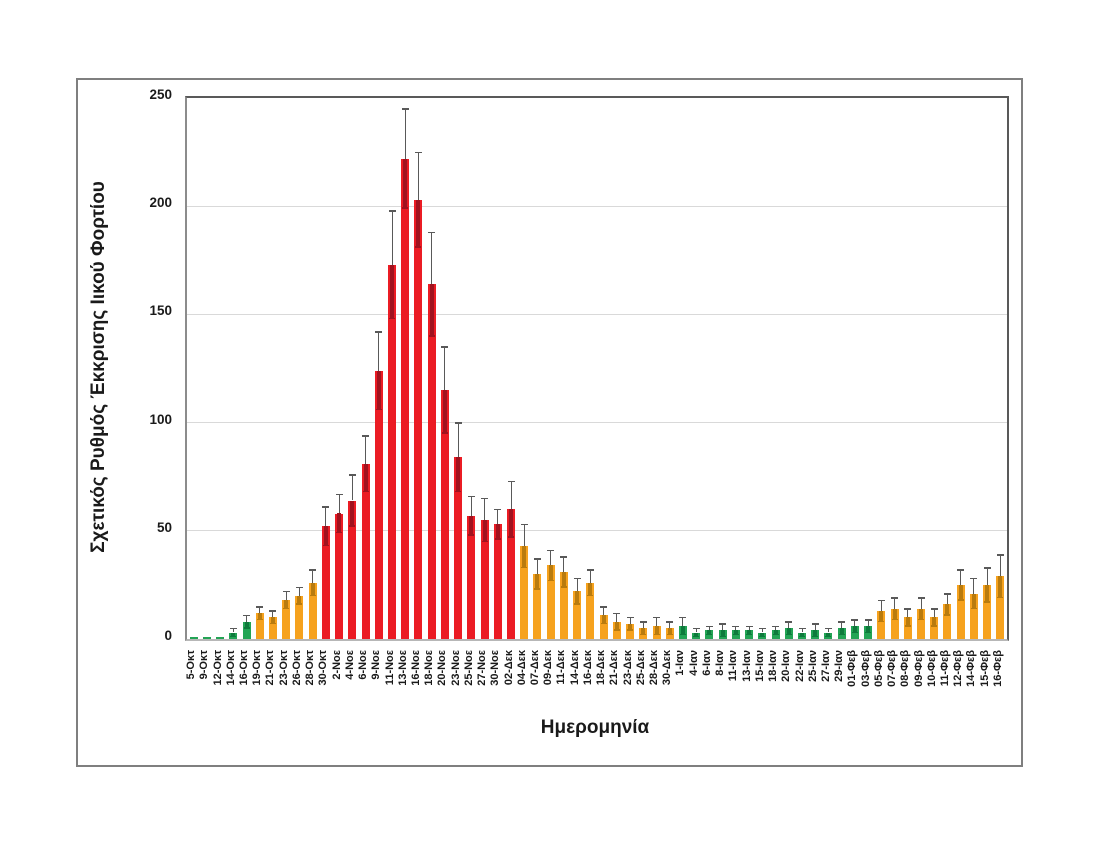  I want to click on x-tick-label-text: 9-Νοε, so click(376, 665).